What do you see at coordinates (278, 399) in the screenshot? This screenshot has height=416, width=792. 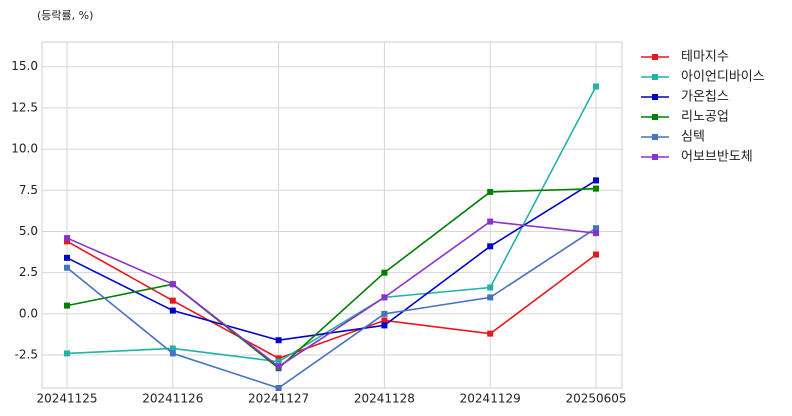 I see `x-tick-label: 20241127` at bounding box center [278, 399].